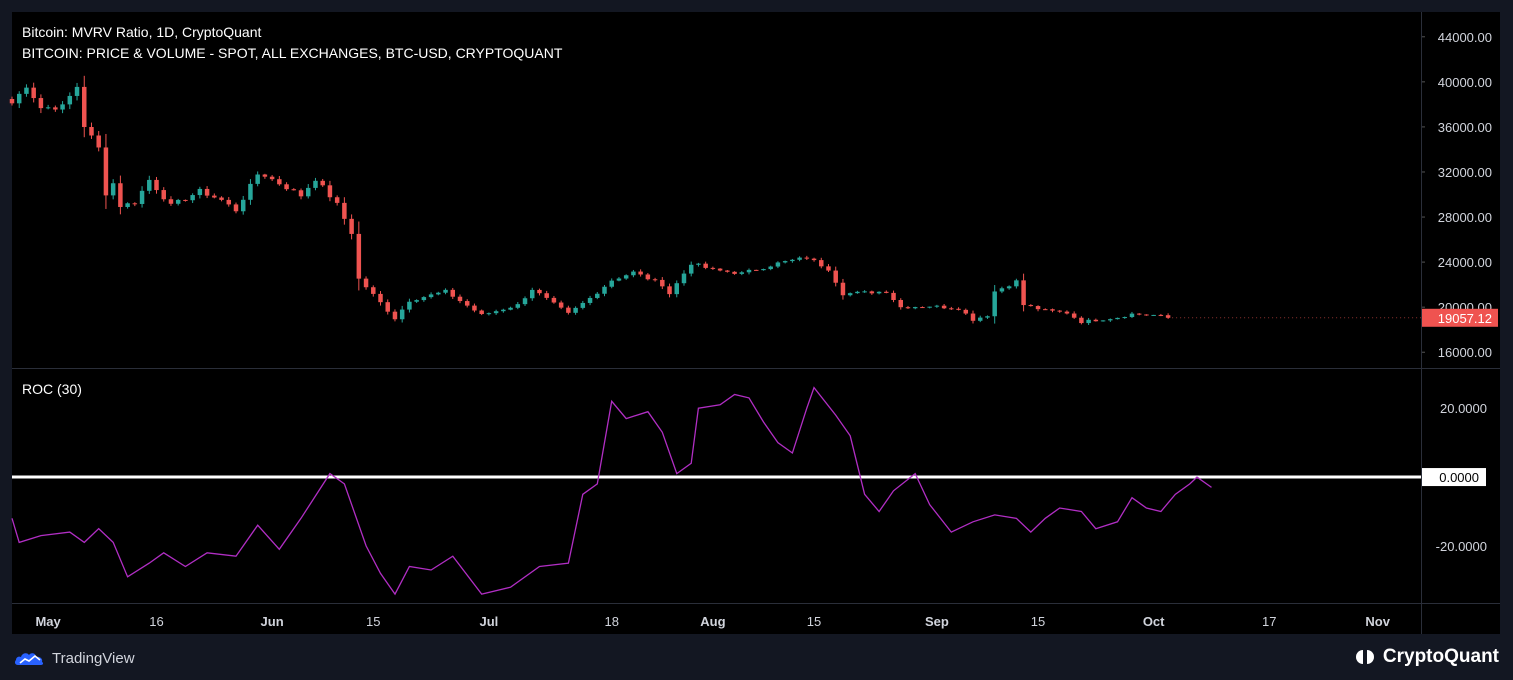 The width and height of the screenshot is (1513, 680). Describe the element at coordinates (74, 658) in the screenshot. I see `tradingview-logo: TradingView` at that location.